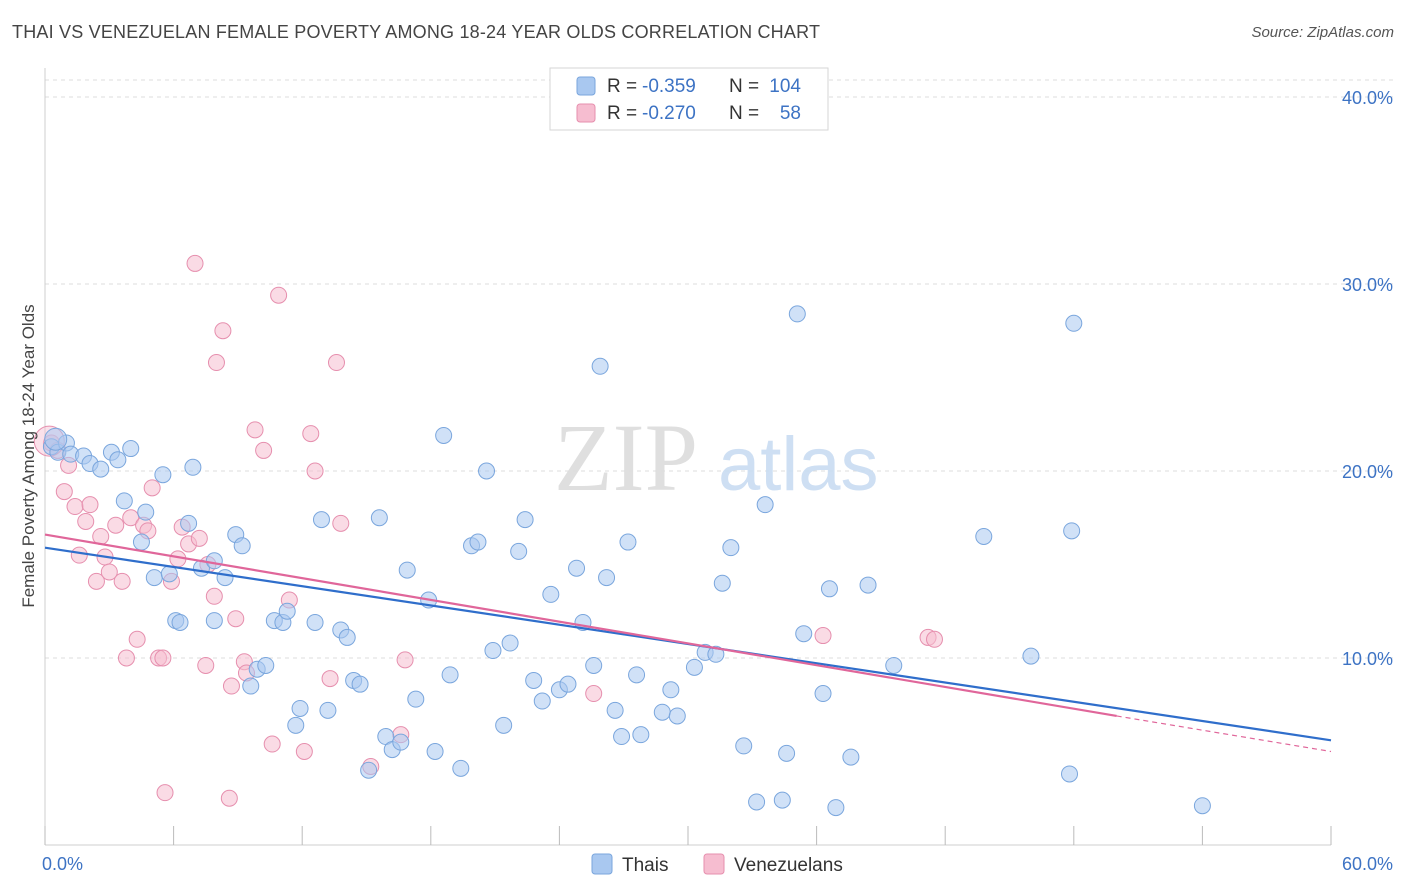 This screenshot has height=892, width=1406. I want to click on x-tick-label-min: 0.0%, so click(62, 864).